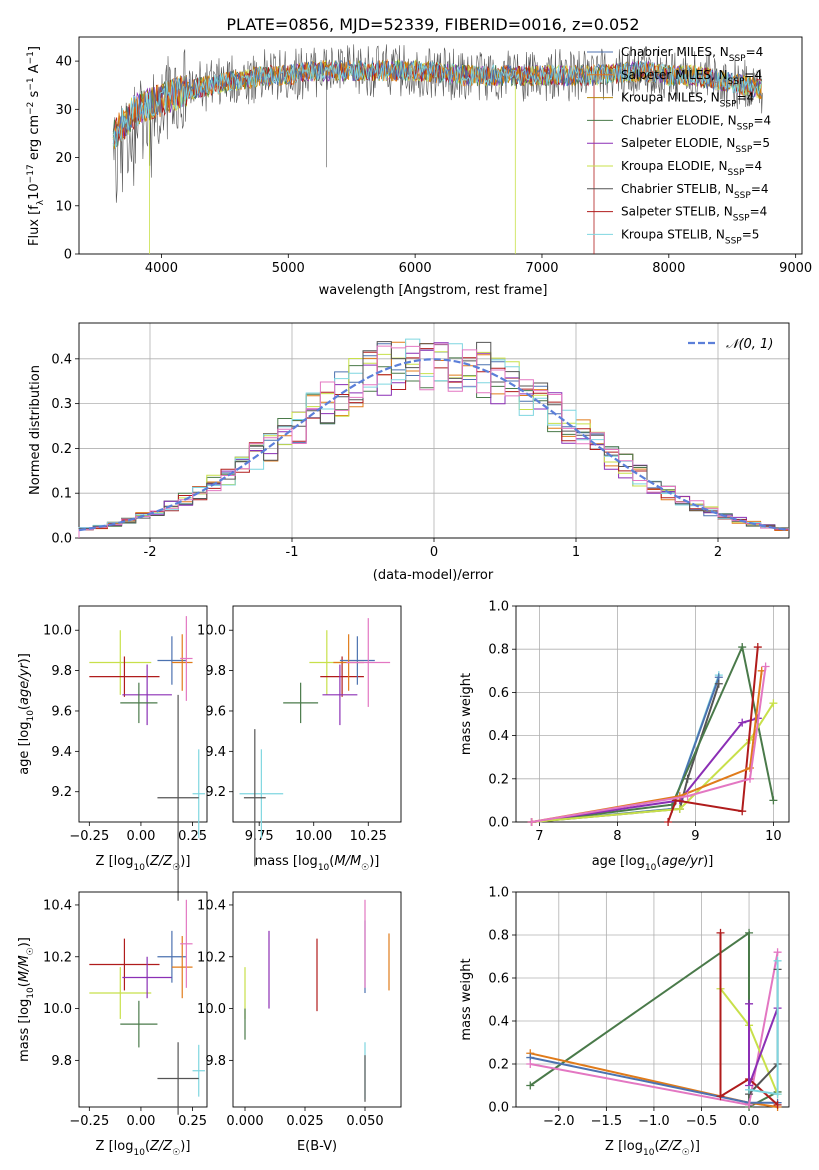 Image resolution: width=819 pixels, height=1170 pixels. What do you see at coordinates (433, 575) in the screenshot?
I see `x-axis-label: (data-model)/error` at bounding box center [433, 575].